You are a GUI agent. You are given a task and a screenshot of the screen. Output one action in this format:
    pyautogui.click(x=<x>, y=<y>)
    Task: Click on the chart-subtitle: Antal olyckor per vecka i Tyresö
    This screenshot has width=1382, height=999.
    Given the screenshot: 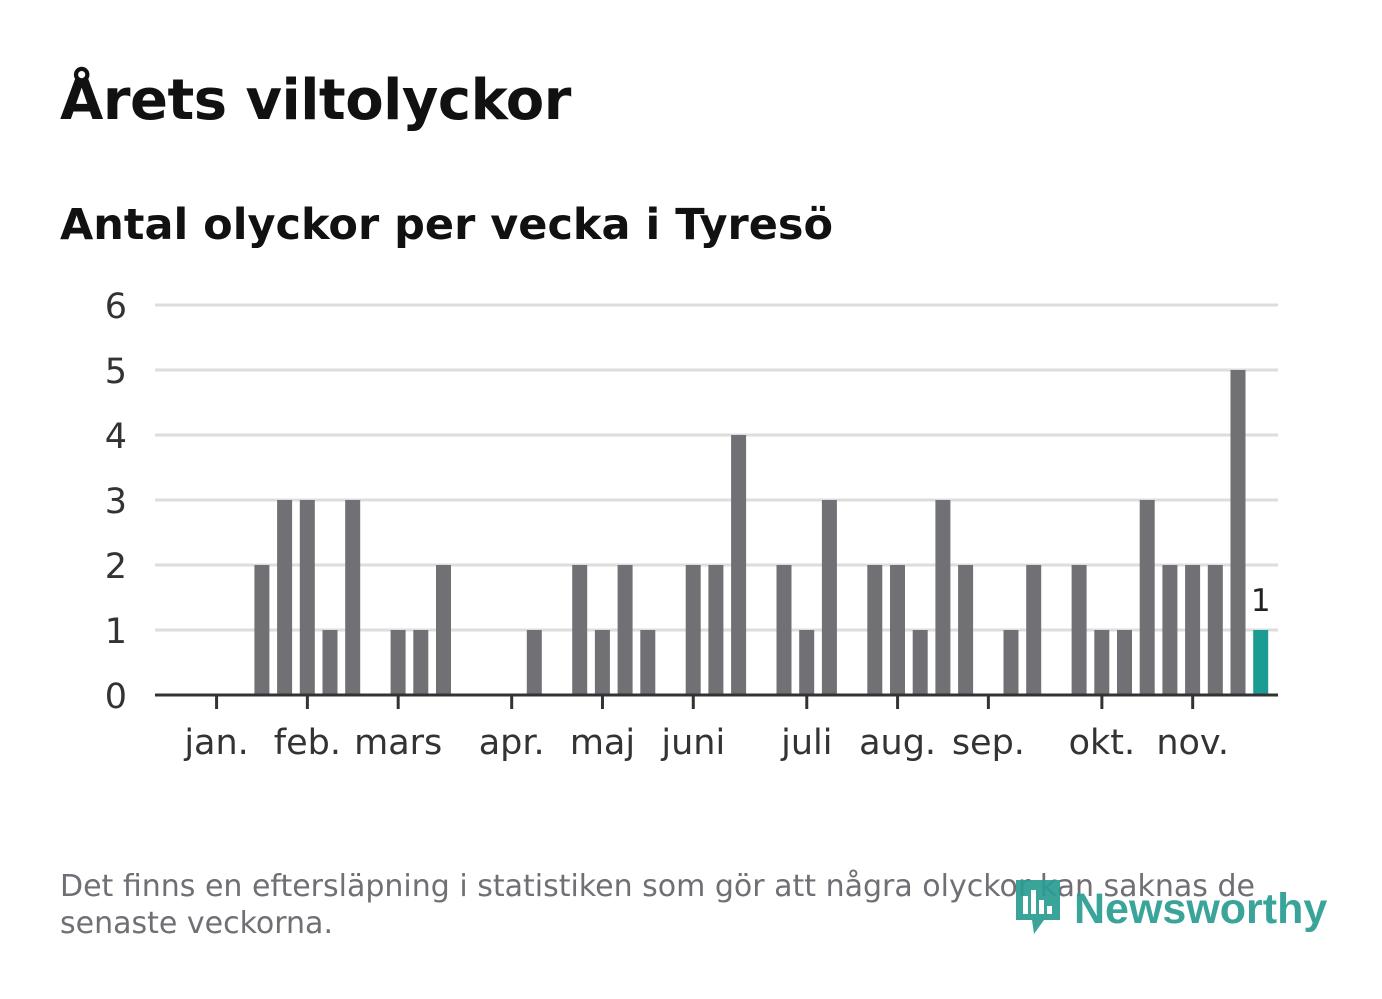 What is the action you would take?
    pyautogui.click(x=446, y=225)
    